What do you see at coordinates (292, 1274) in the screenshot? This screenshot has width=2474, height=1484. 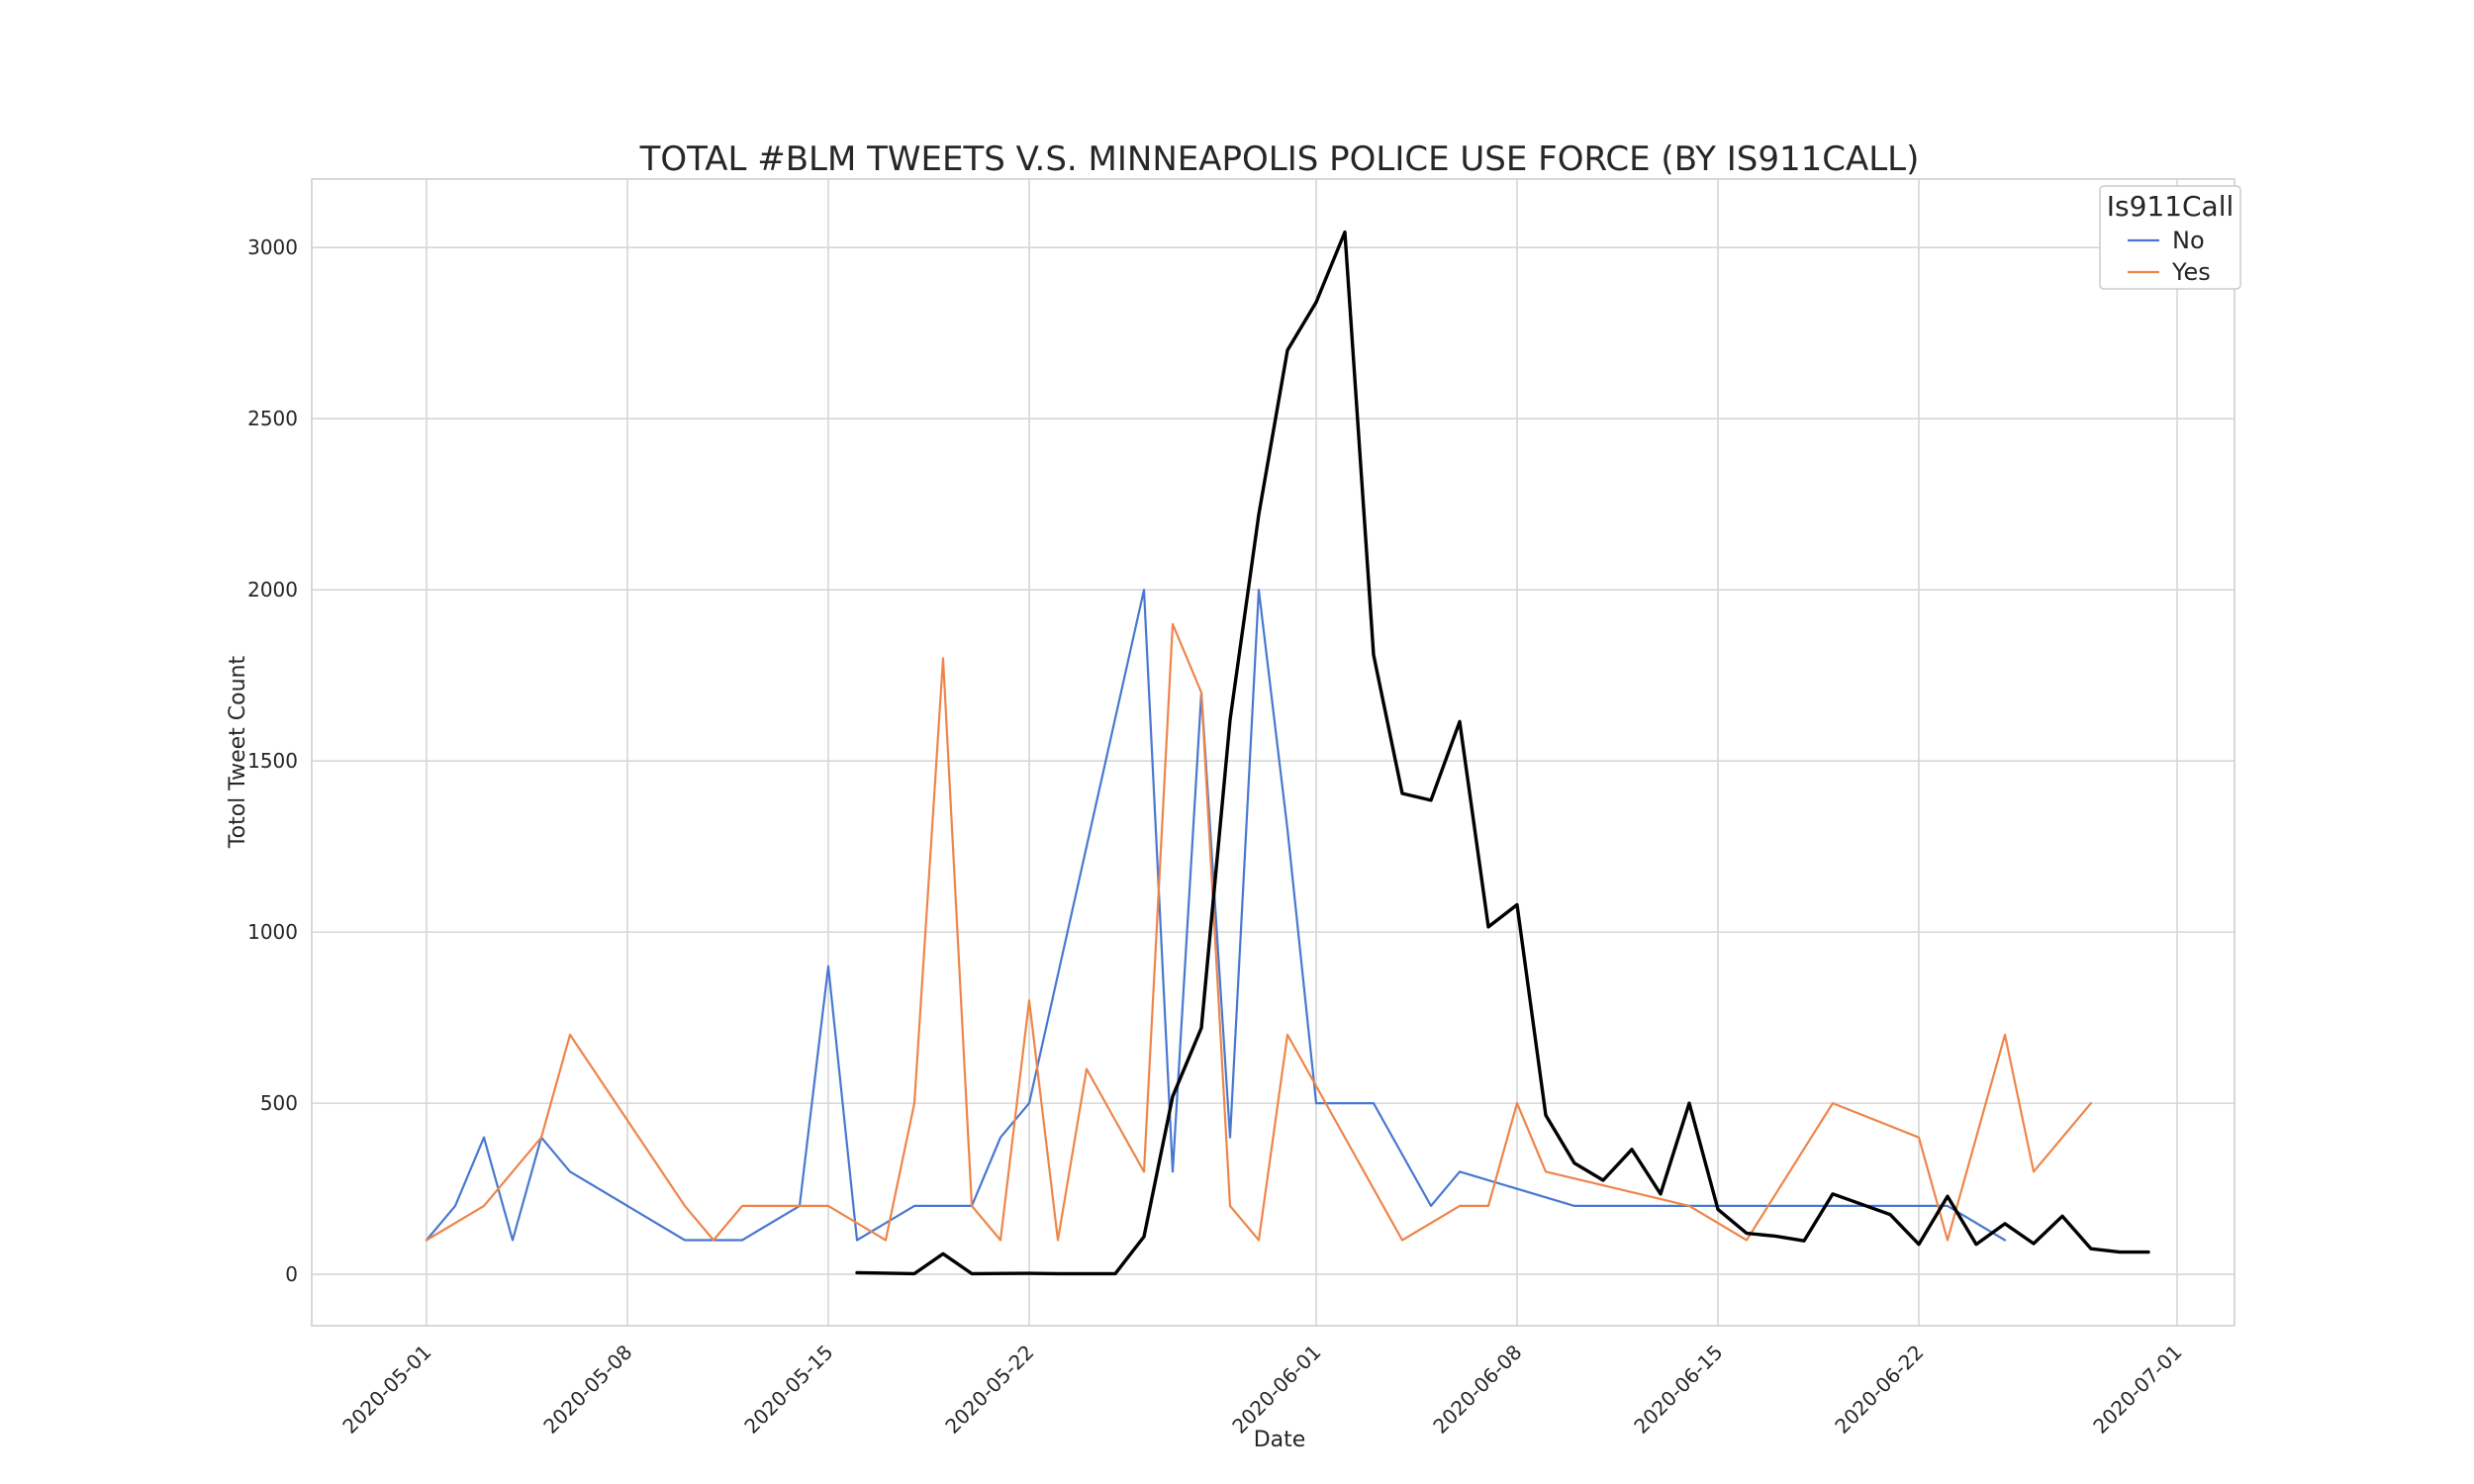 I see `y-tick-label: 0` at bounding box center [292, 1274].